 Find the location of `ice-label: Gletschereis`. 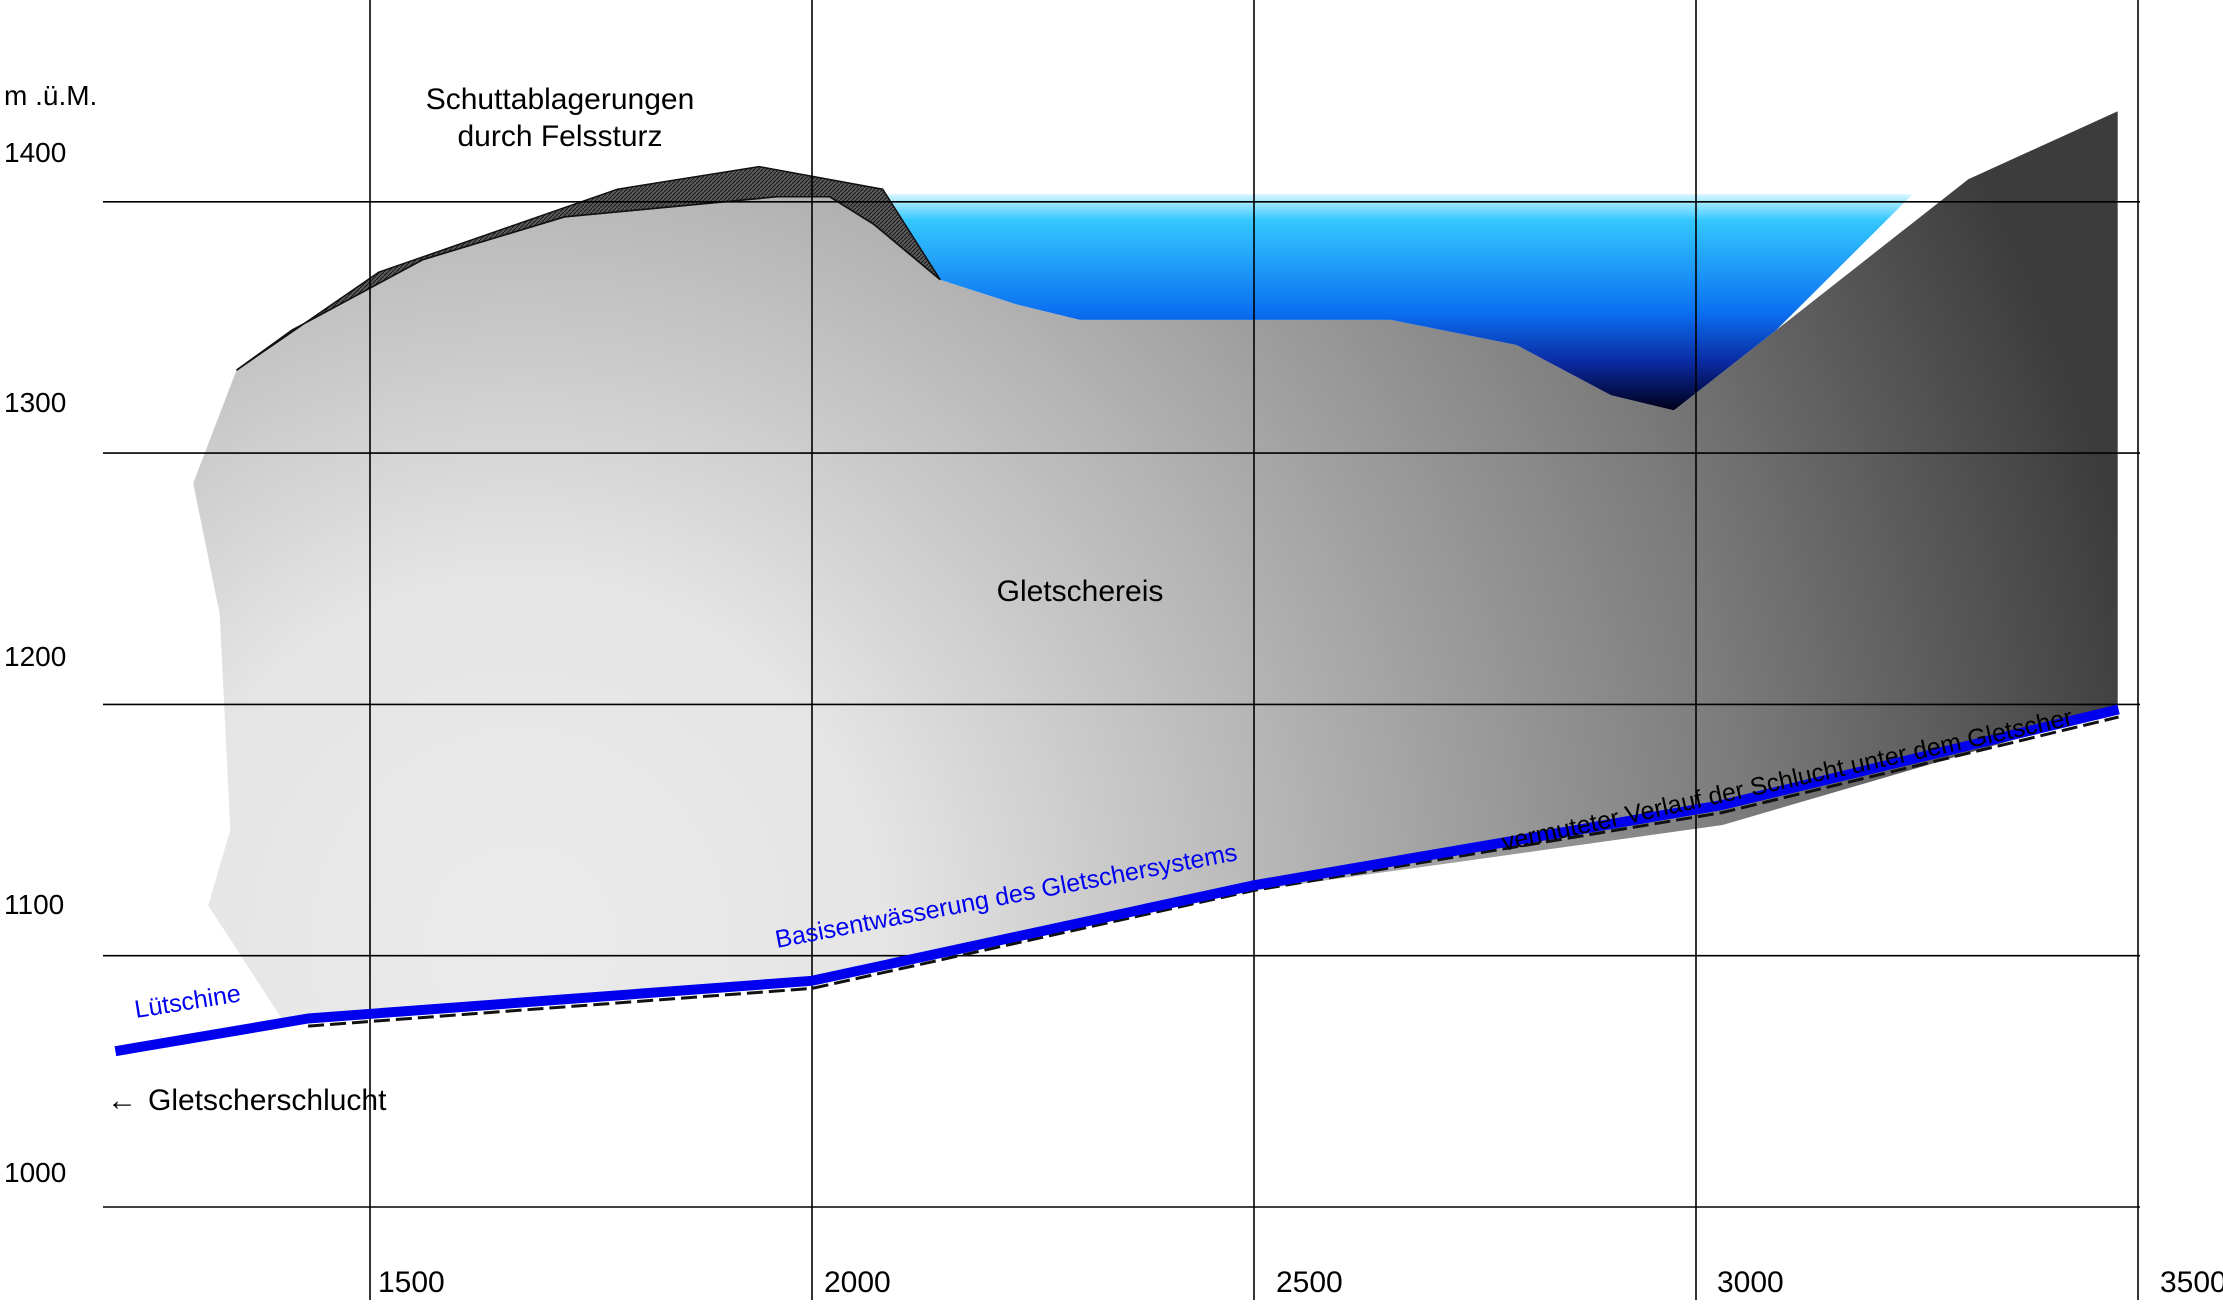

ice-label: Gletschereis is located at coordinates (1080, 591).